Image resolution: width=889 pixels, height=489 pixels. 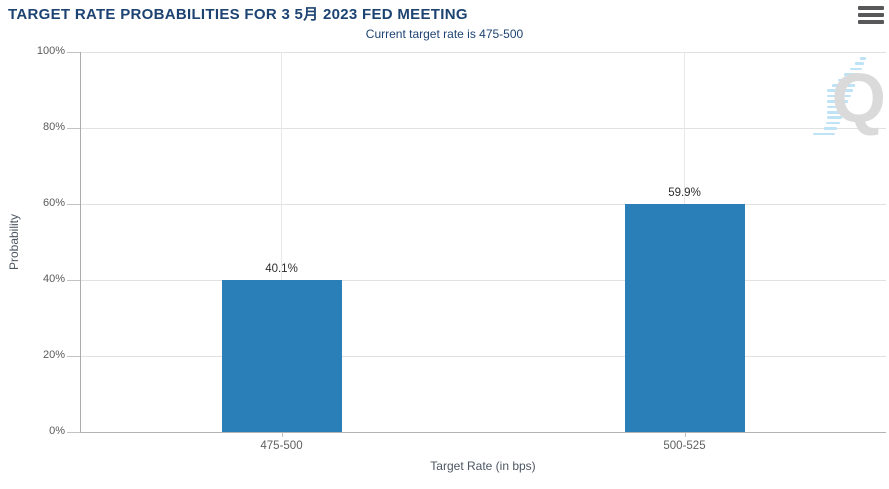 What do you see at coordinates (14, 242) in the screenshot?
I see `y-axis-title: Probability` at bounding box center [14, 242].